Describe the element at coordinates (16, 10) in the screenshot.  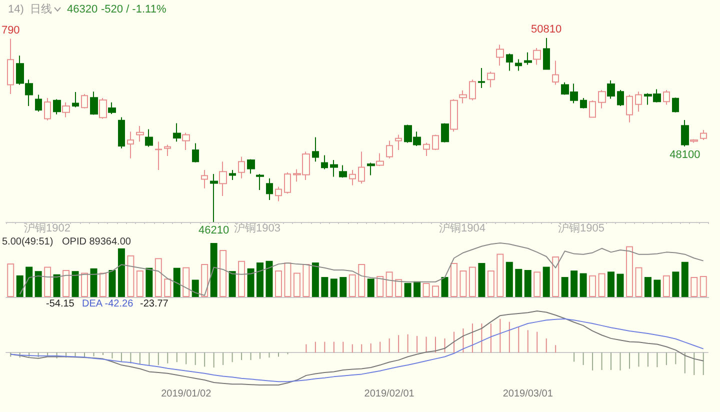
I see `text: 14)` at that location.